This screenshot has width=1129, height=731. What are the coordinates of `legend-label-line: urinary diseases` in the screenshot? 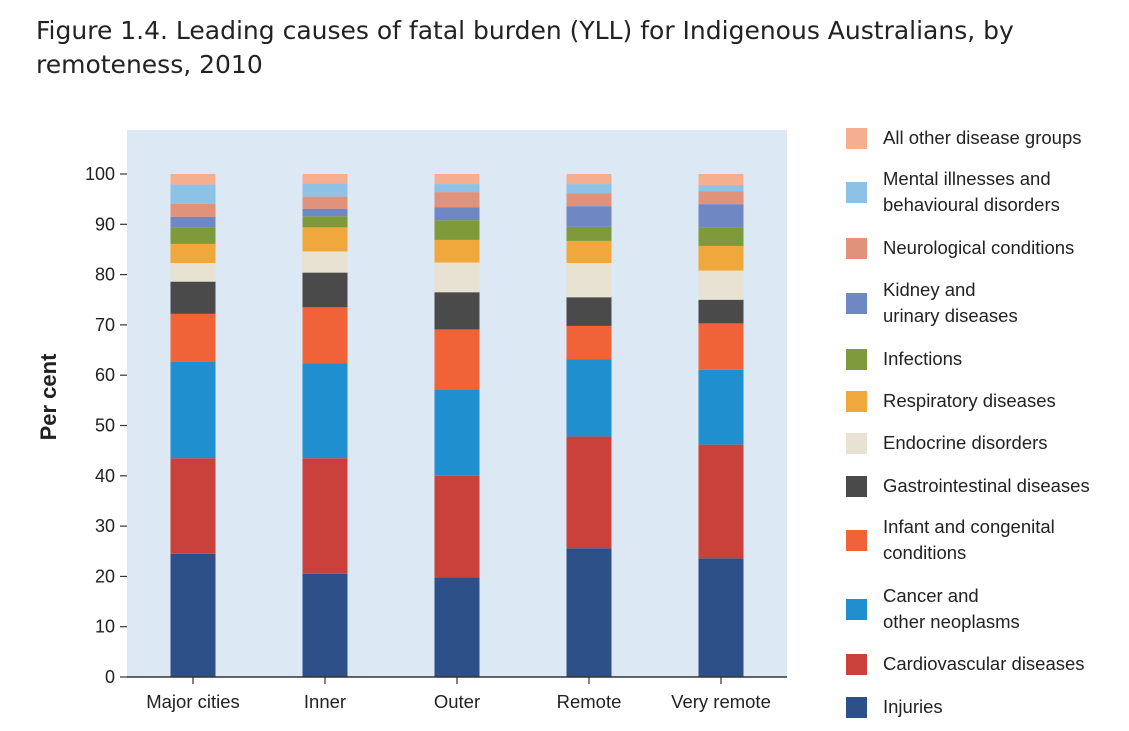 It's located at (950, 315).